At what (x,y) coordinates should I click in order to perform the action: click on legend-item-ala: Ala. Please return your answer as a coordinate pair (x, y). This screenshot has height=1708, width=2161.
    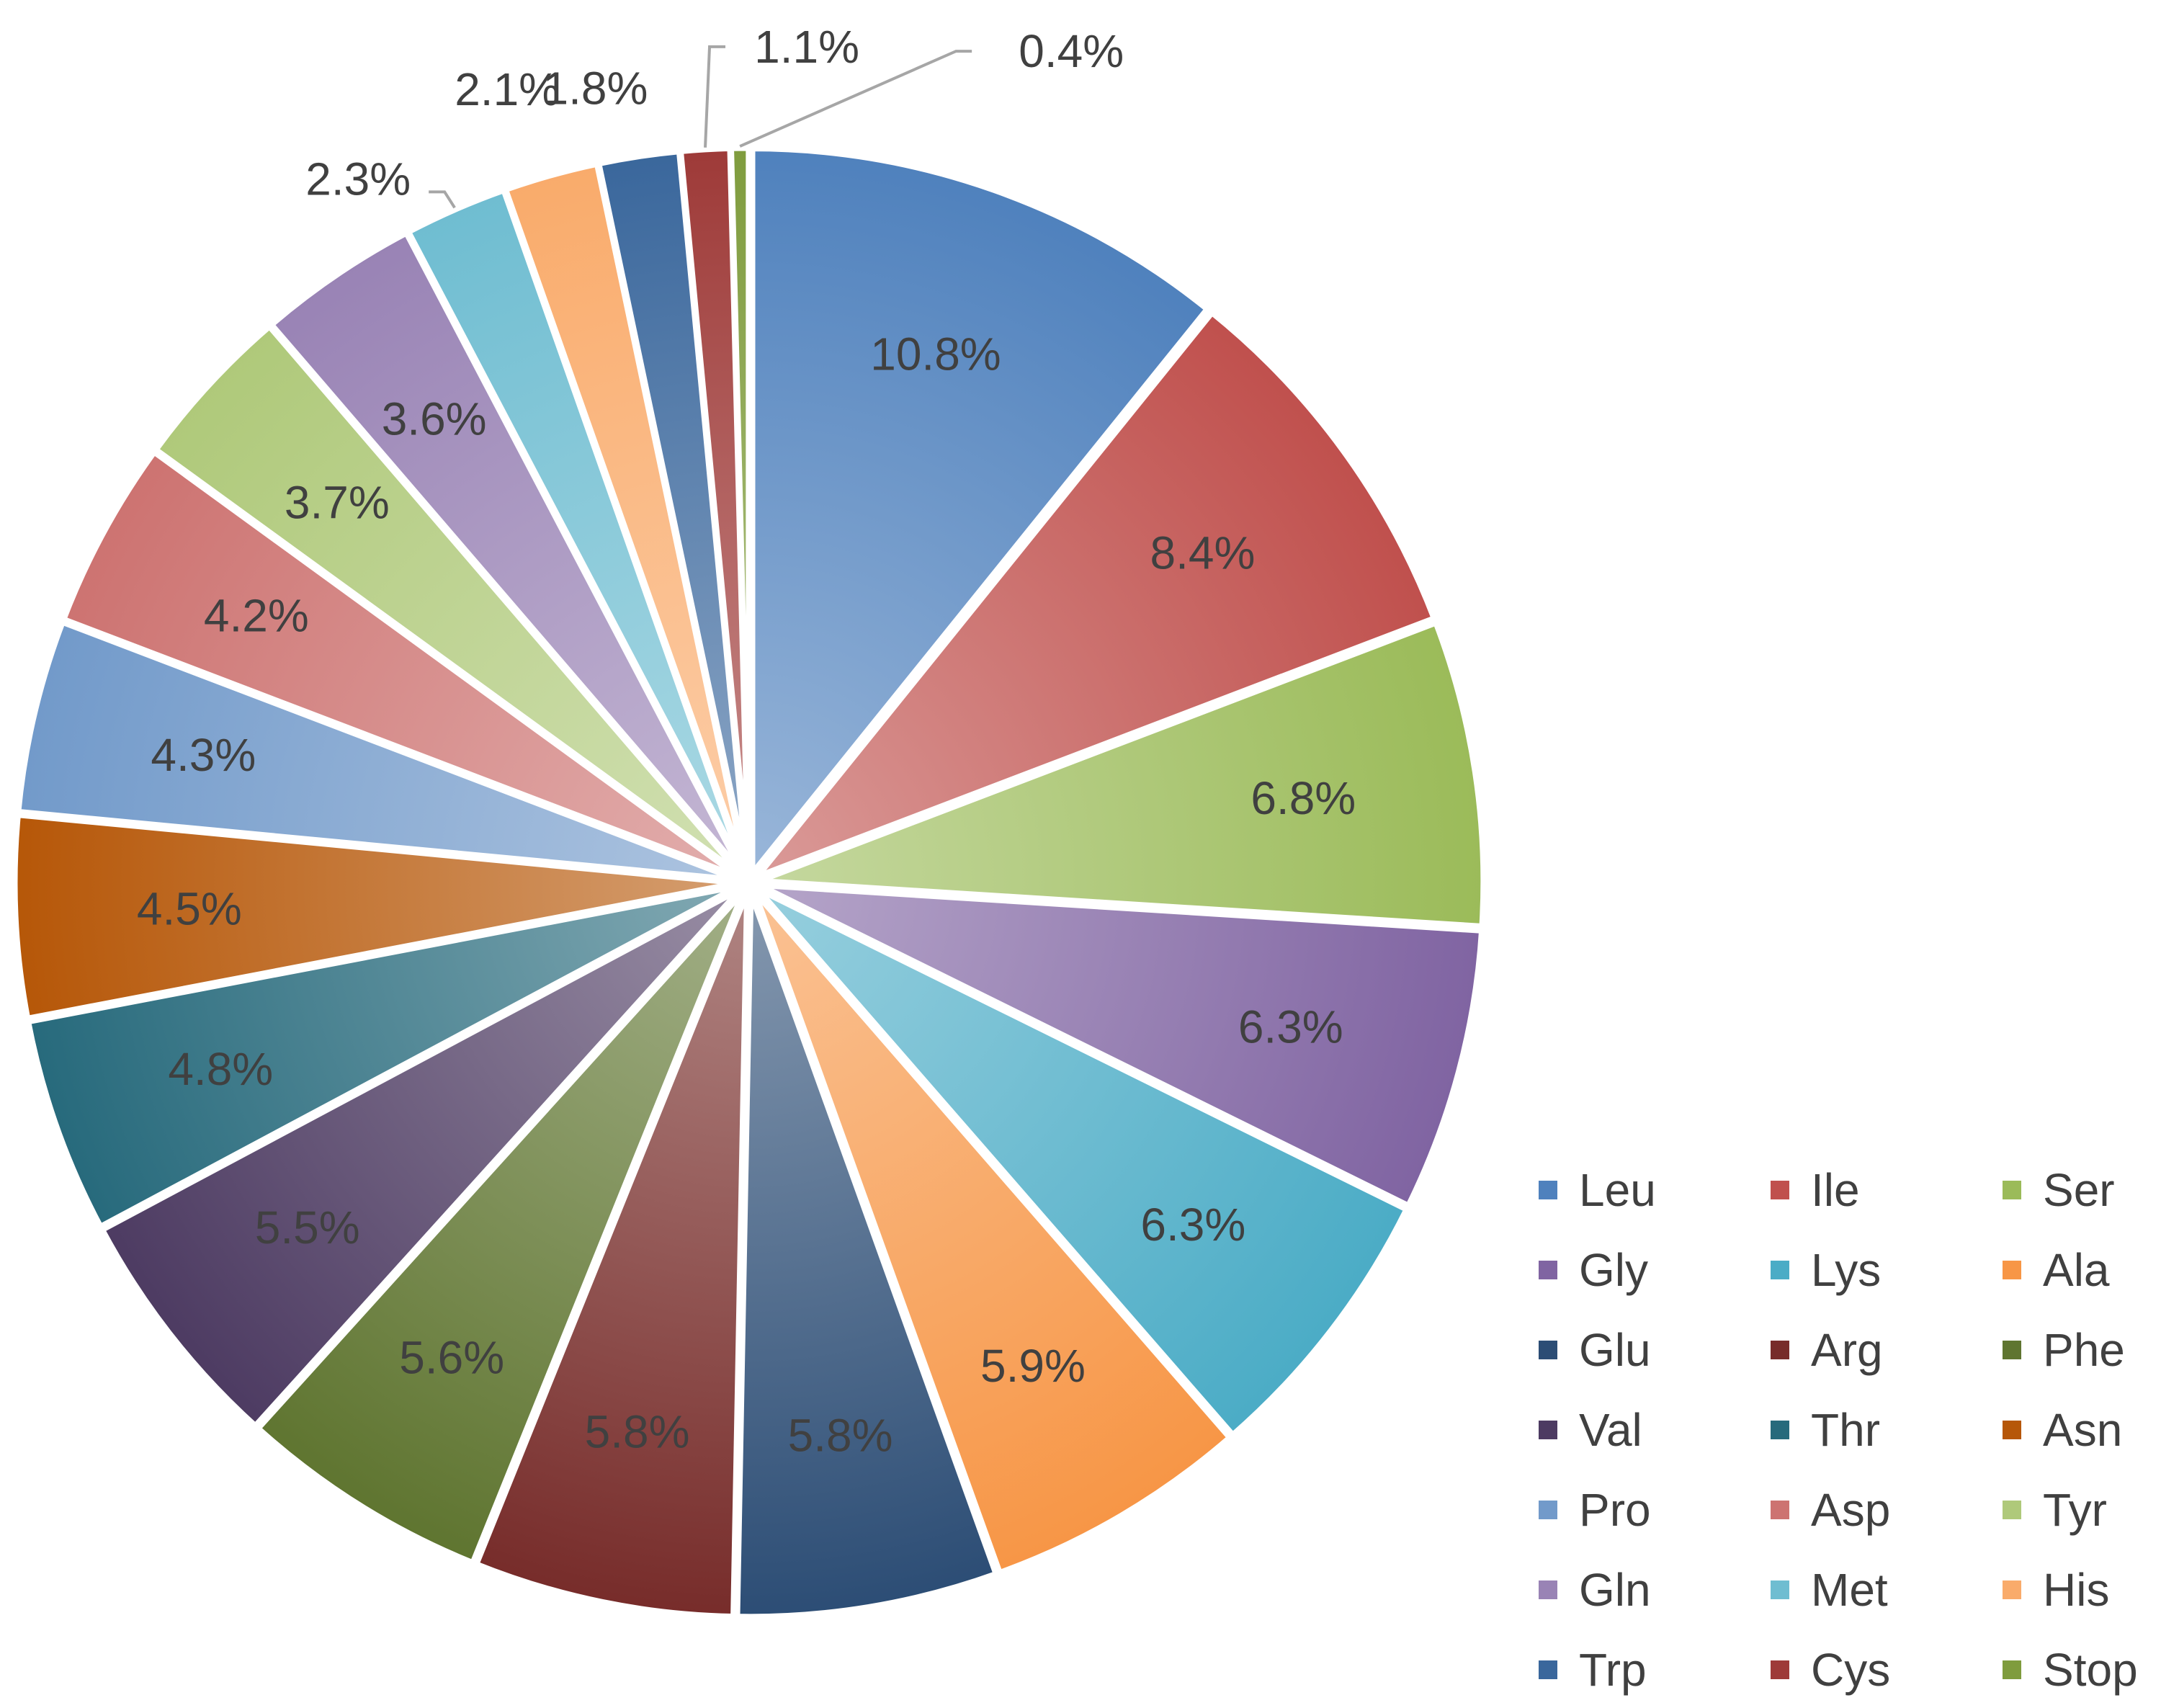
    Looking at the image, I should click on (2056, 1270).